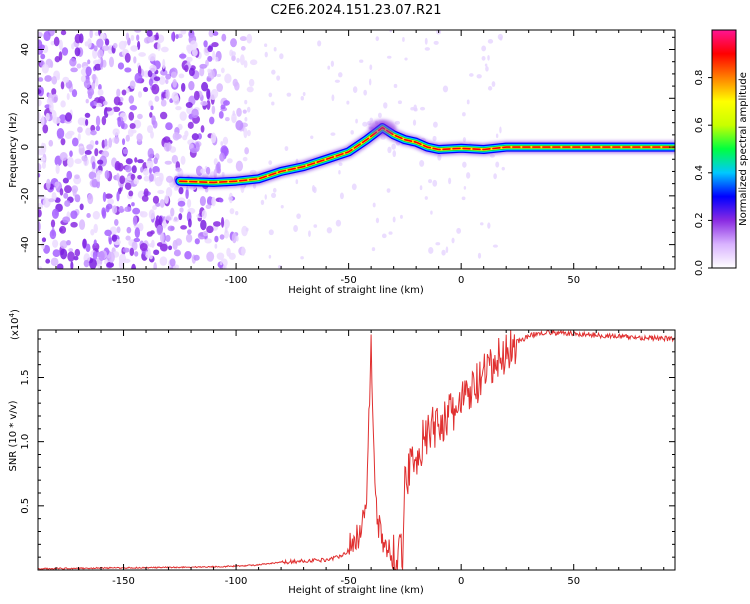 The width and height of the screenshot is (750, 604). I want to click on snr-xtick-label: 0, so click(461, 581).